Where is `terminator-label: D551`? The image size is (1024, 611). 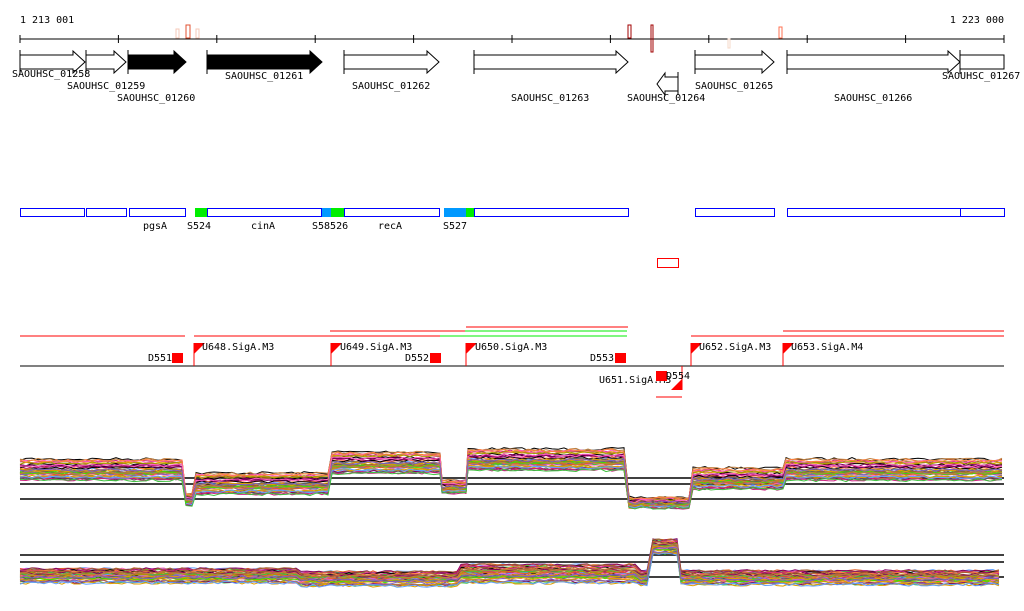 terminator-label: D551 is located at coordinates (160, 358).